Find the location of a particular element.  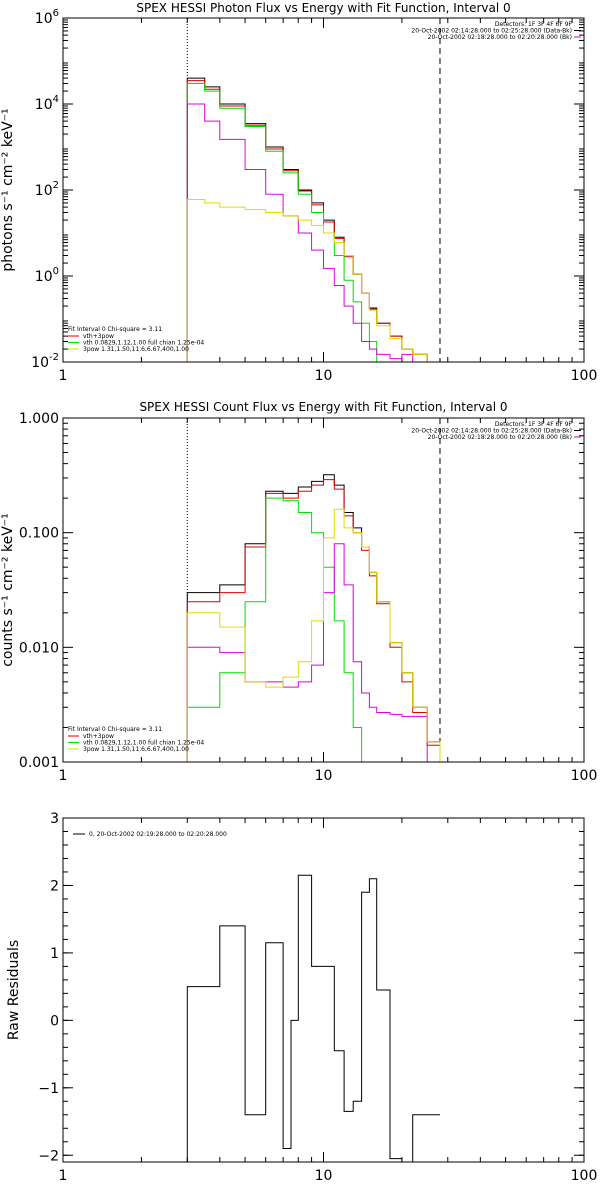

y-axis-label: photons s⁻¹ cm⁻² keV⁻¹ is located at coordinates (8, 189).